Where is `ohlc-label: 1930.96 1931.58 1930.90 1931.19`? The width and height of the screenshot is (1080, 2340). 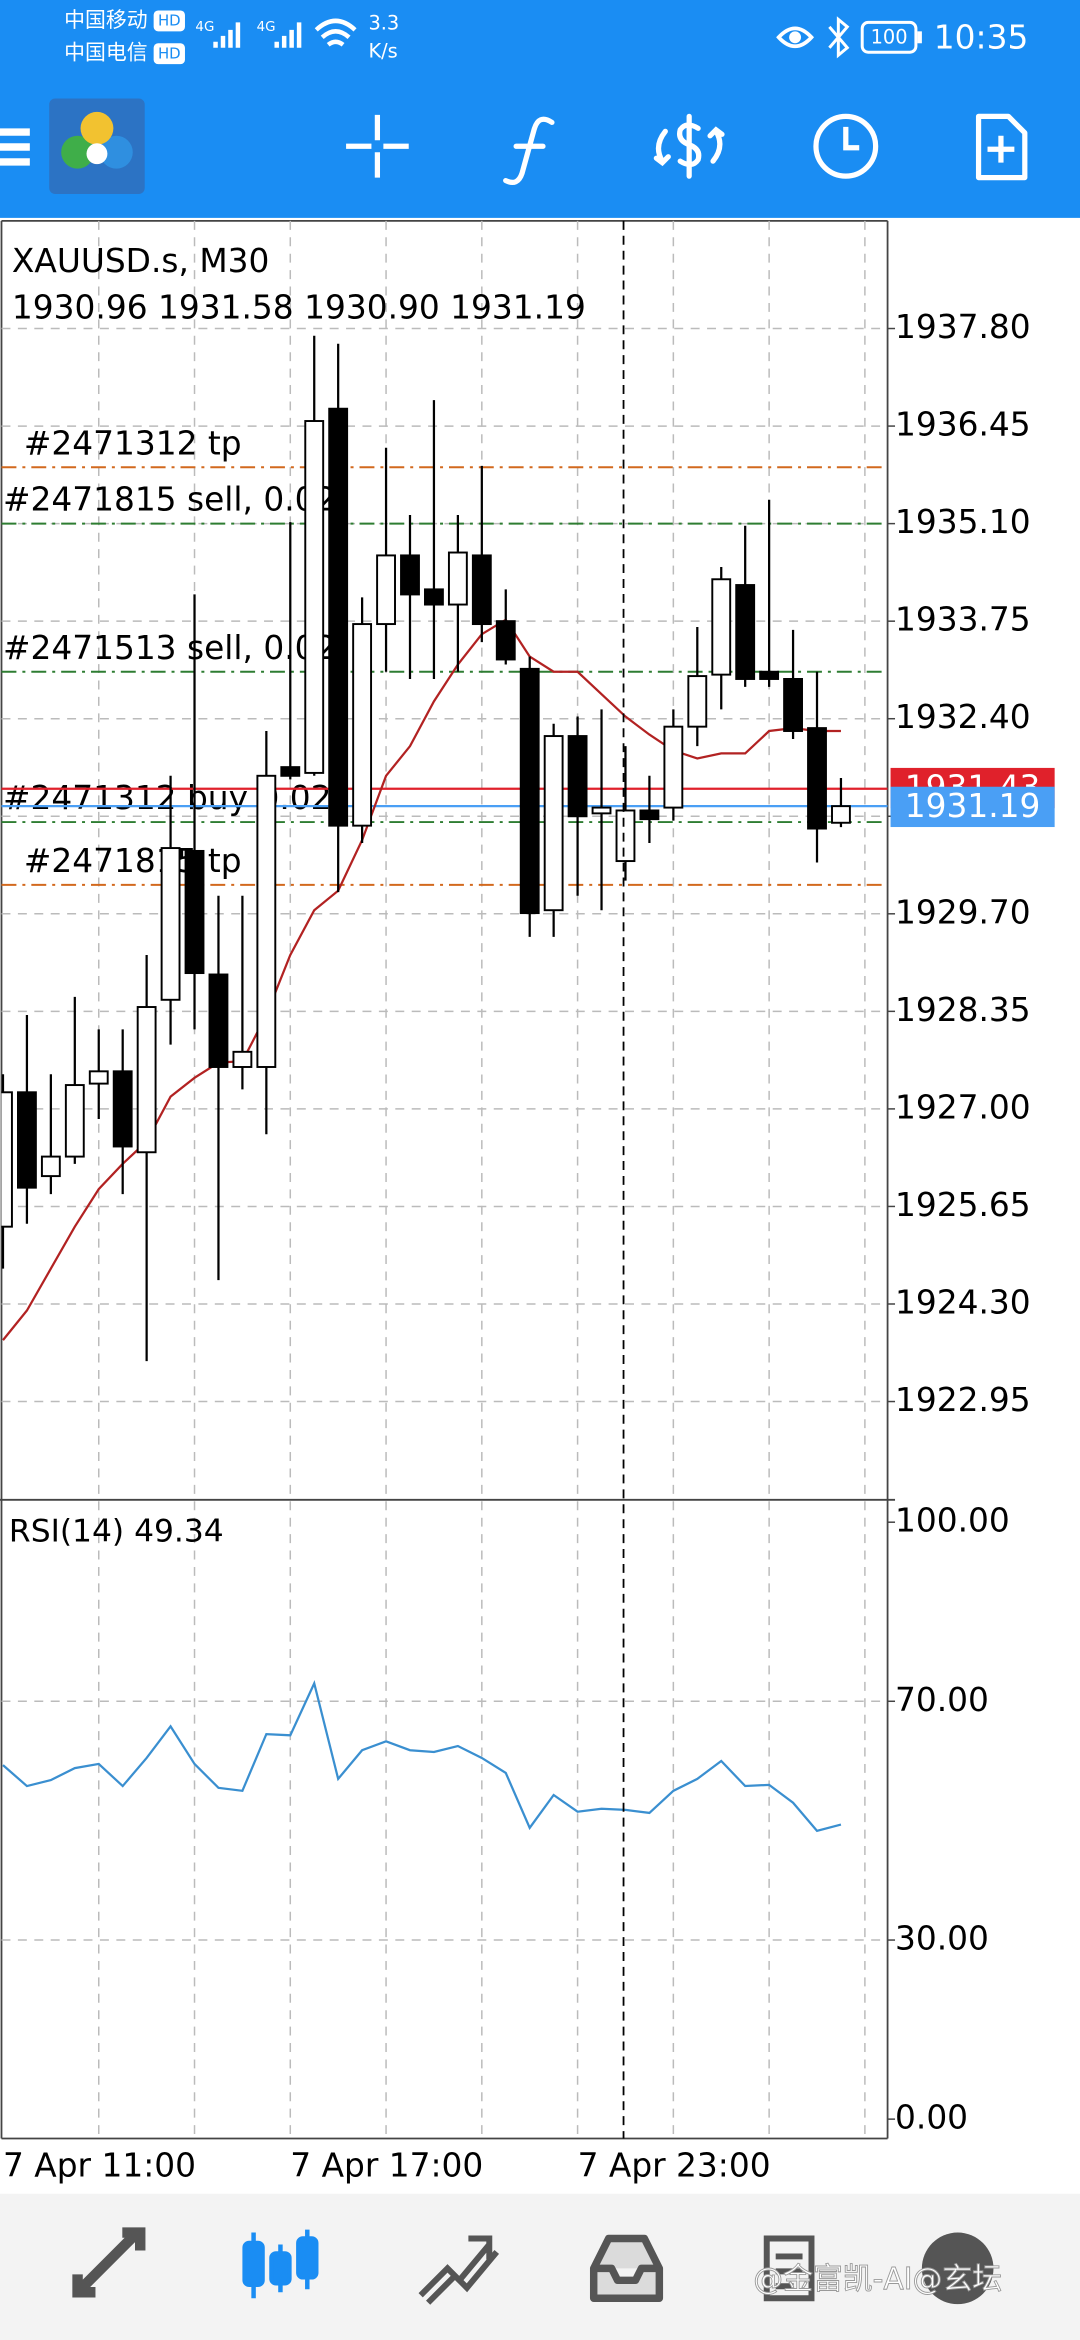 ohlc-label: 1930.96 1931.58 1930.90 1931.19 is located at coordinates (299, 307).